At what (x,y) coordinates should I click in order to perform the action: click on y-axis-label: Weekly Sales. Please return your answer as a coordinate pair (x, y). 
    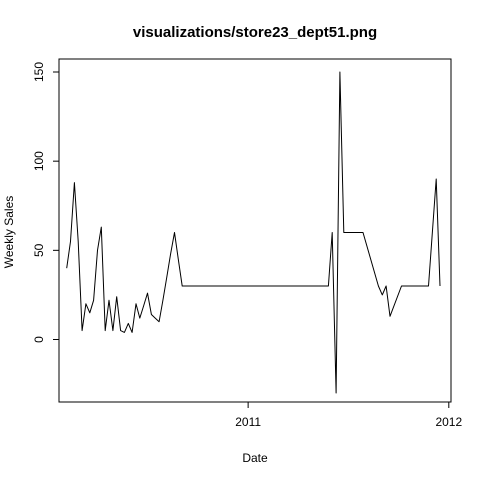
    Looking at the image, I should click on (9, 232).